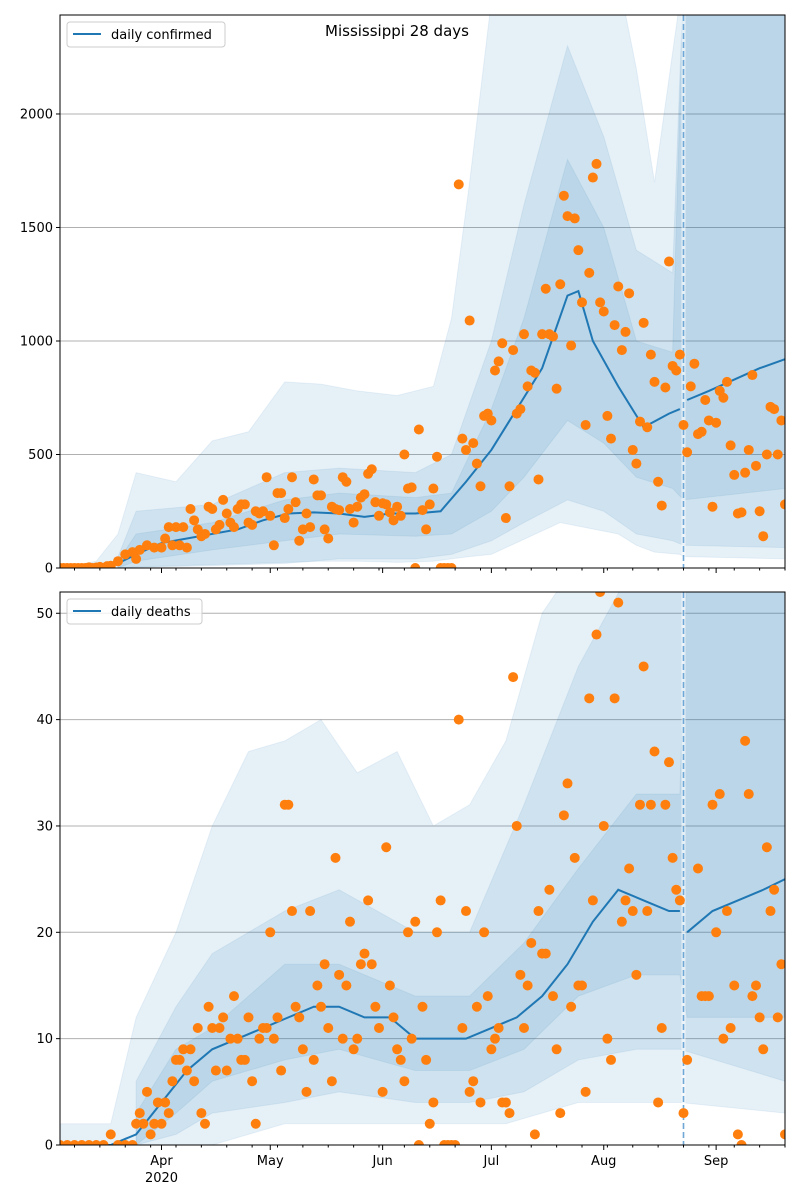 This screenshot has height=1204, width=800. I want to click on y-tick-label: 500, so click(40, 455).